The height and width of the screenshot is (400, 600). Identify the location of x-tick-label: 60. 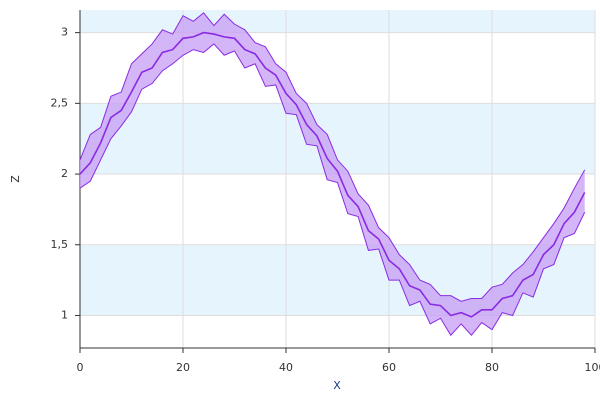
(389, 367).